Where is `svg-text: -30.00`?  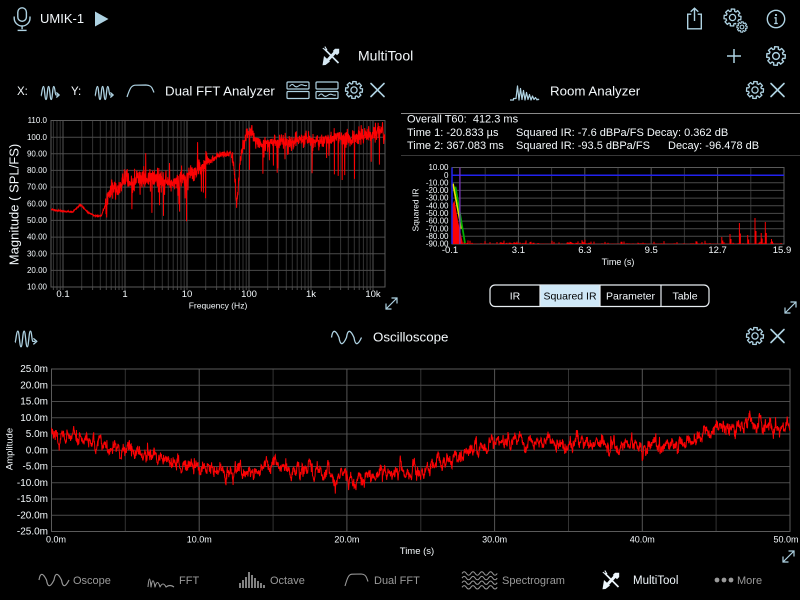 svg-text: -30.00 is located at coordinates (437, 198).